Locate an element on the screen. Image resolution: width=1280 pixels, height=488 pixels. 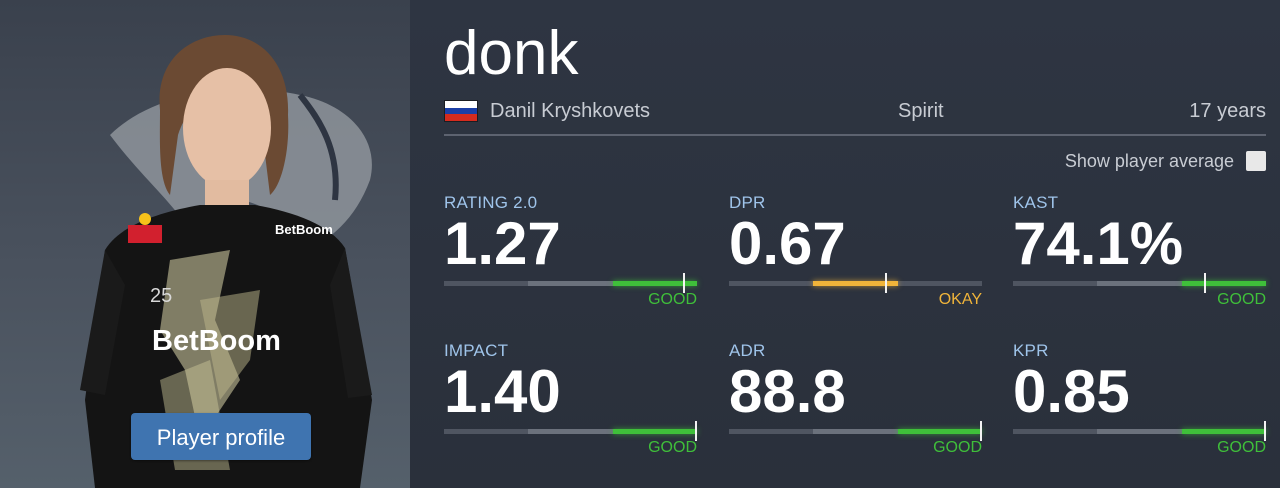
stat-value: 0.67 is located at coordinates (787, 243).